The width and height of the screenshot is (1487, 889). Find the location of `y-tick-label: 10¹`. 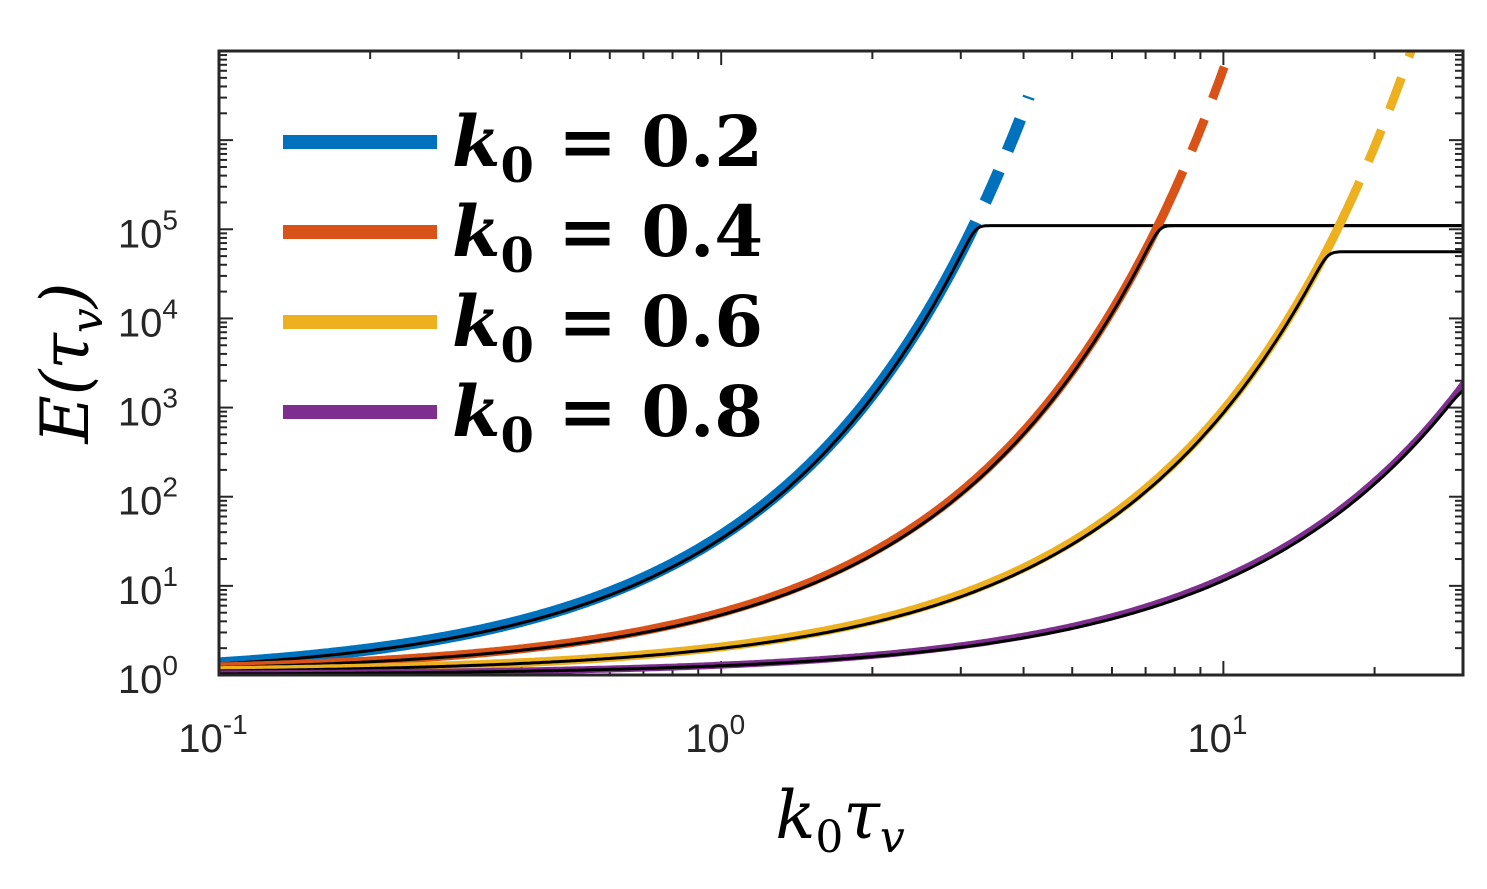

y-tick-label: 10¹ is located at coordinates (148, 587).